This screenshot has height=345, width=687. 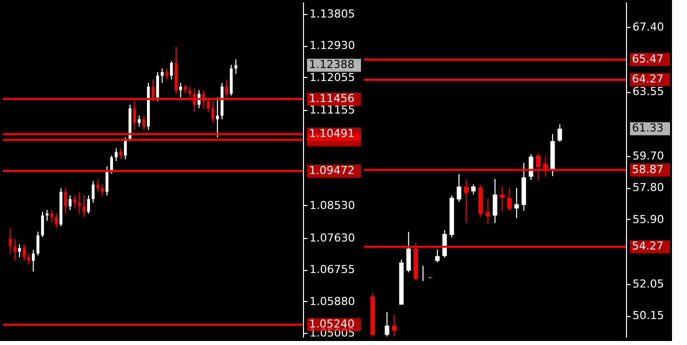 What do you see at coordinates (648, 79) in the screenshot?
I see `ref-line-label: 64.27` at bounding box center [648, 79].